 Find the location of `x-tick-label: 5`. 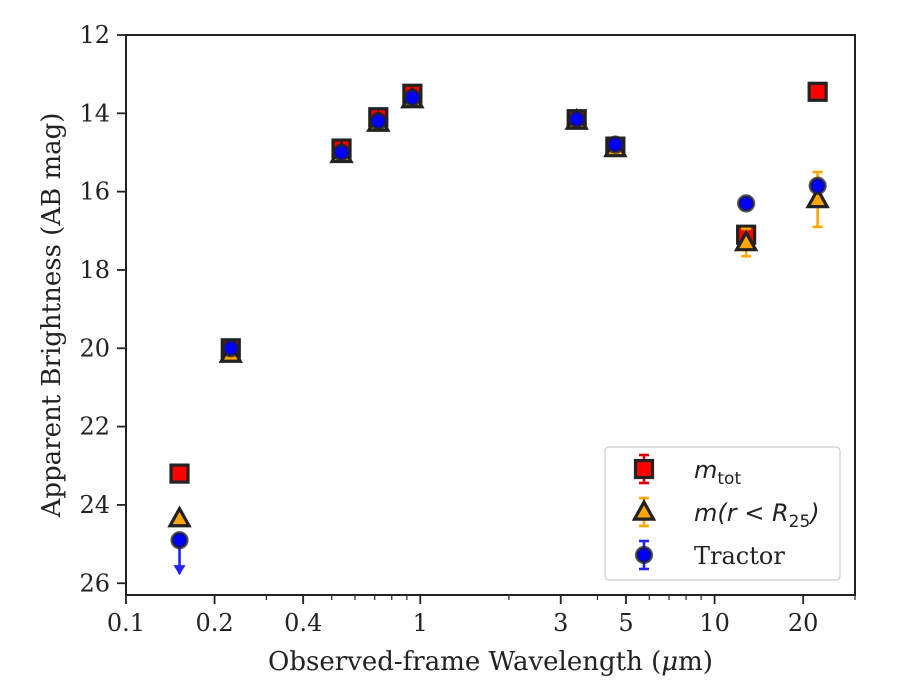

x-tick-label: 5 is located at coordinates (625, 623).